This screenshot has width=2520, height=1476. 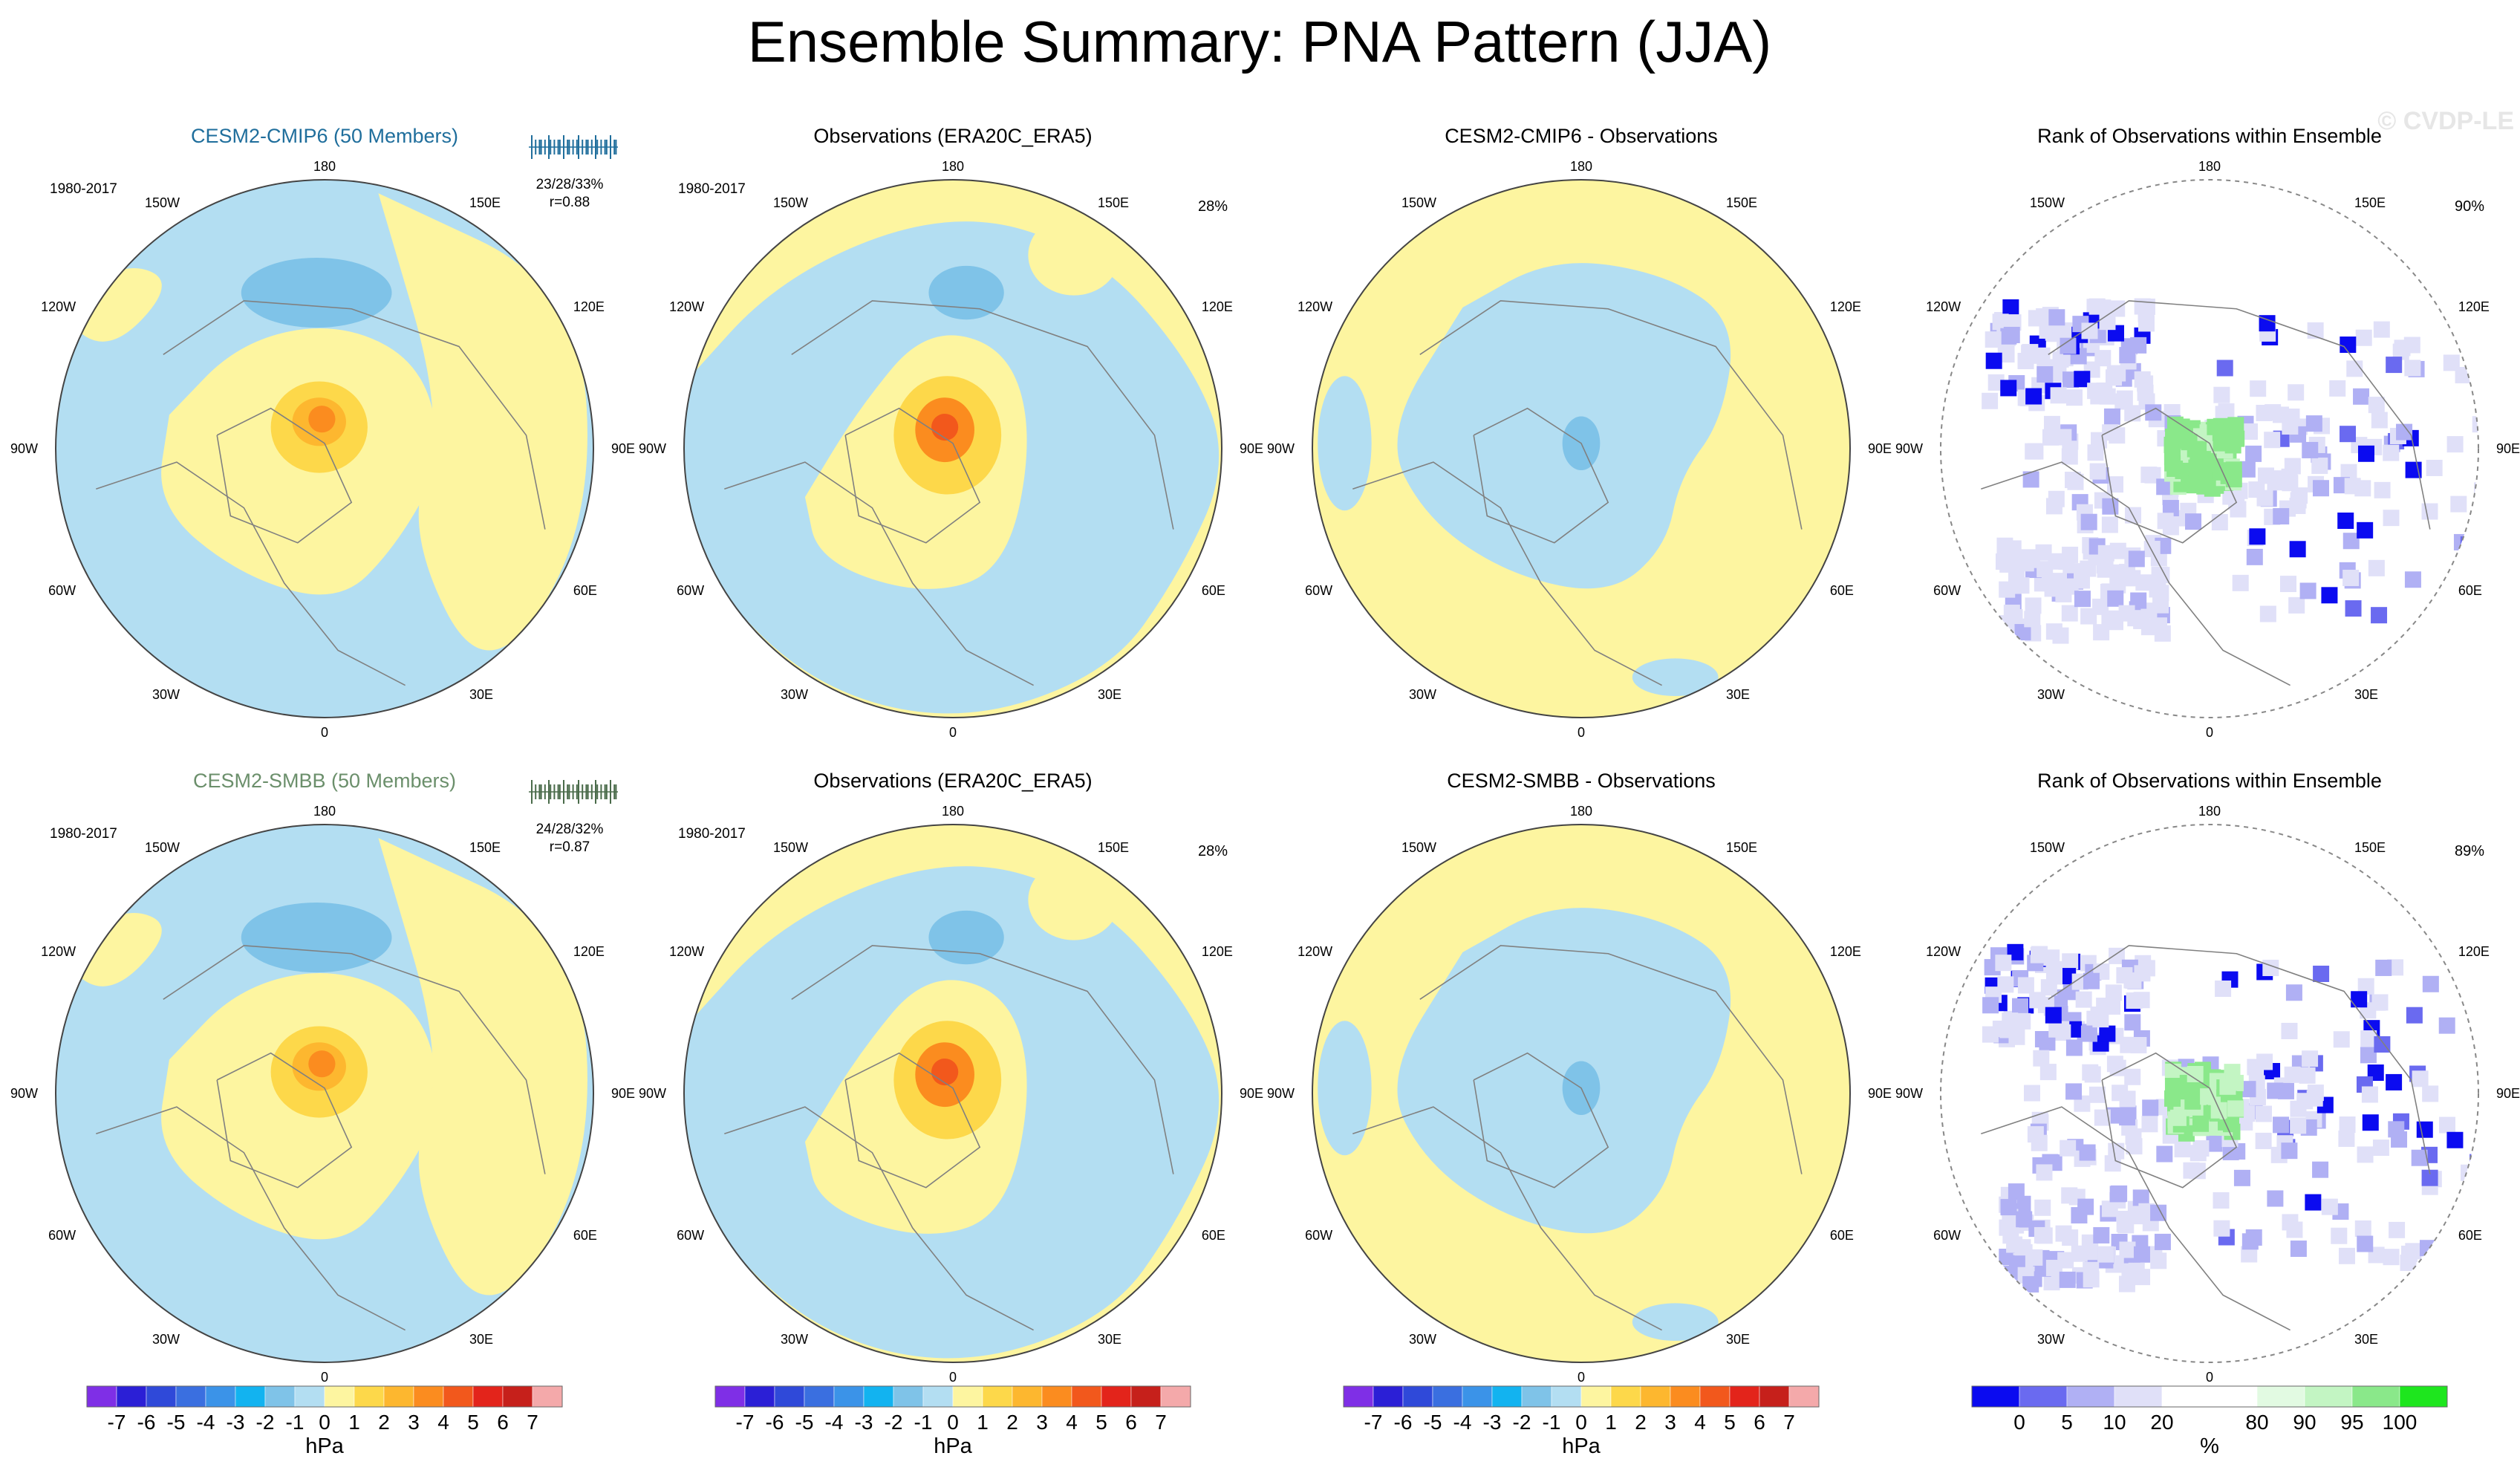 What do you see at coordinates (322, 419) in the screenshot?
I see `positive-center` at bounding box center [322, 419].